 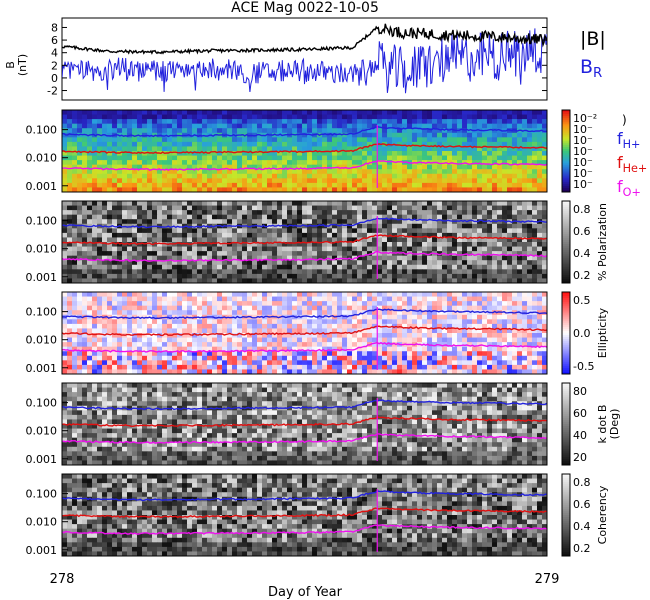 What do you see at coordinates (593, 39) in the screenshot?
I see `mag-legend-btotal: |B|` at bounding box center [593, 39].